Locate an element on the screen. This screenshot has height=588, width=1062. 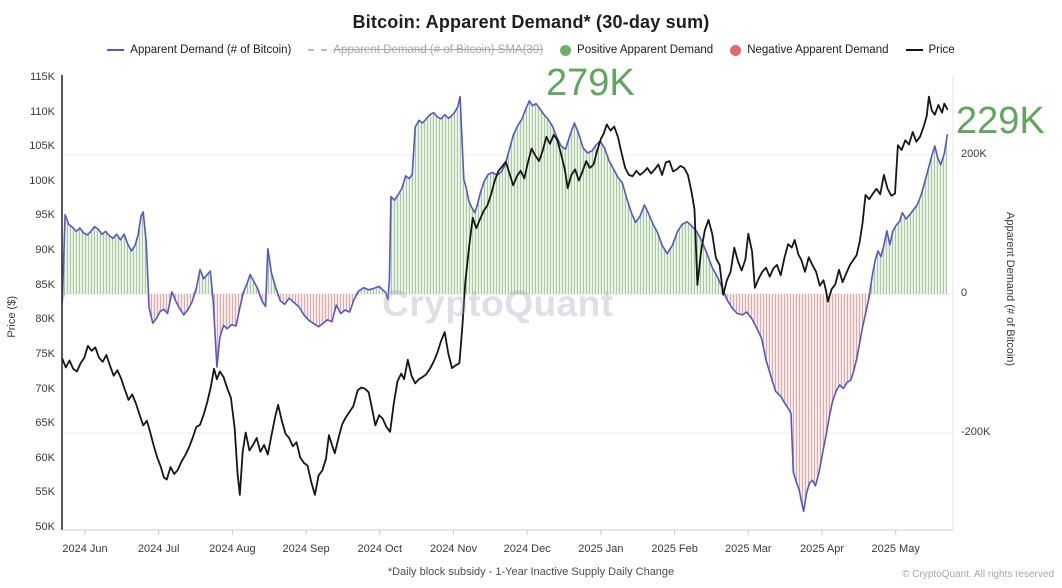
x-axis-tick-label: 2024 Jul is located at coordinates (158, 549).